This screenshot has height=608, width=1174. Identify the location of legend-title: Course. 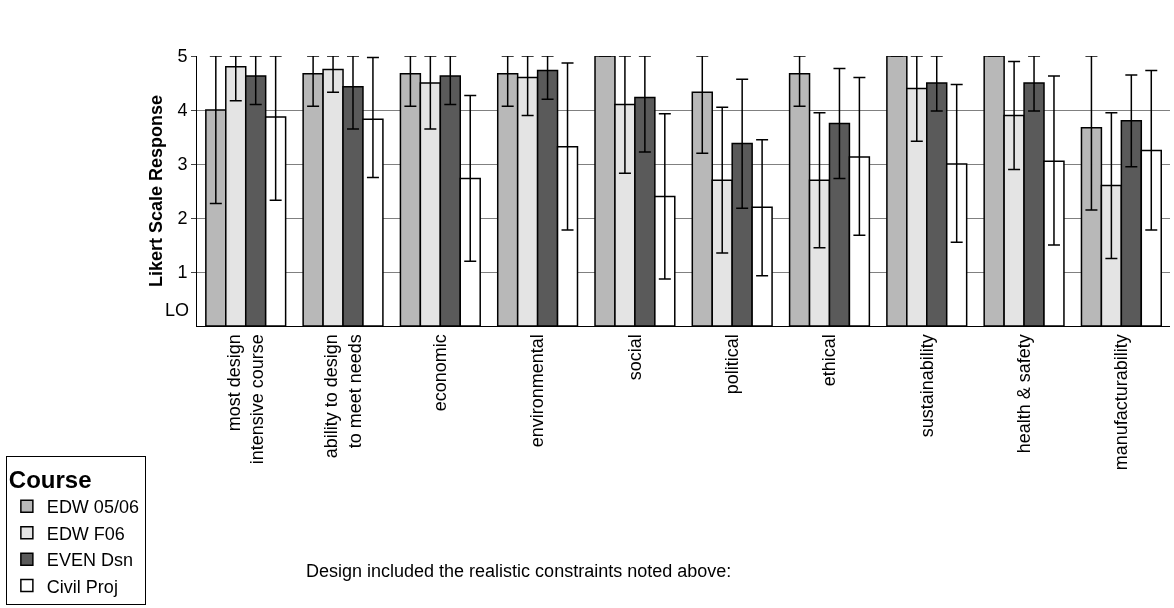
(50, 480).